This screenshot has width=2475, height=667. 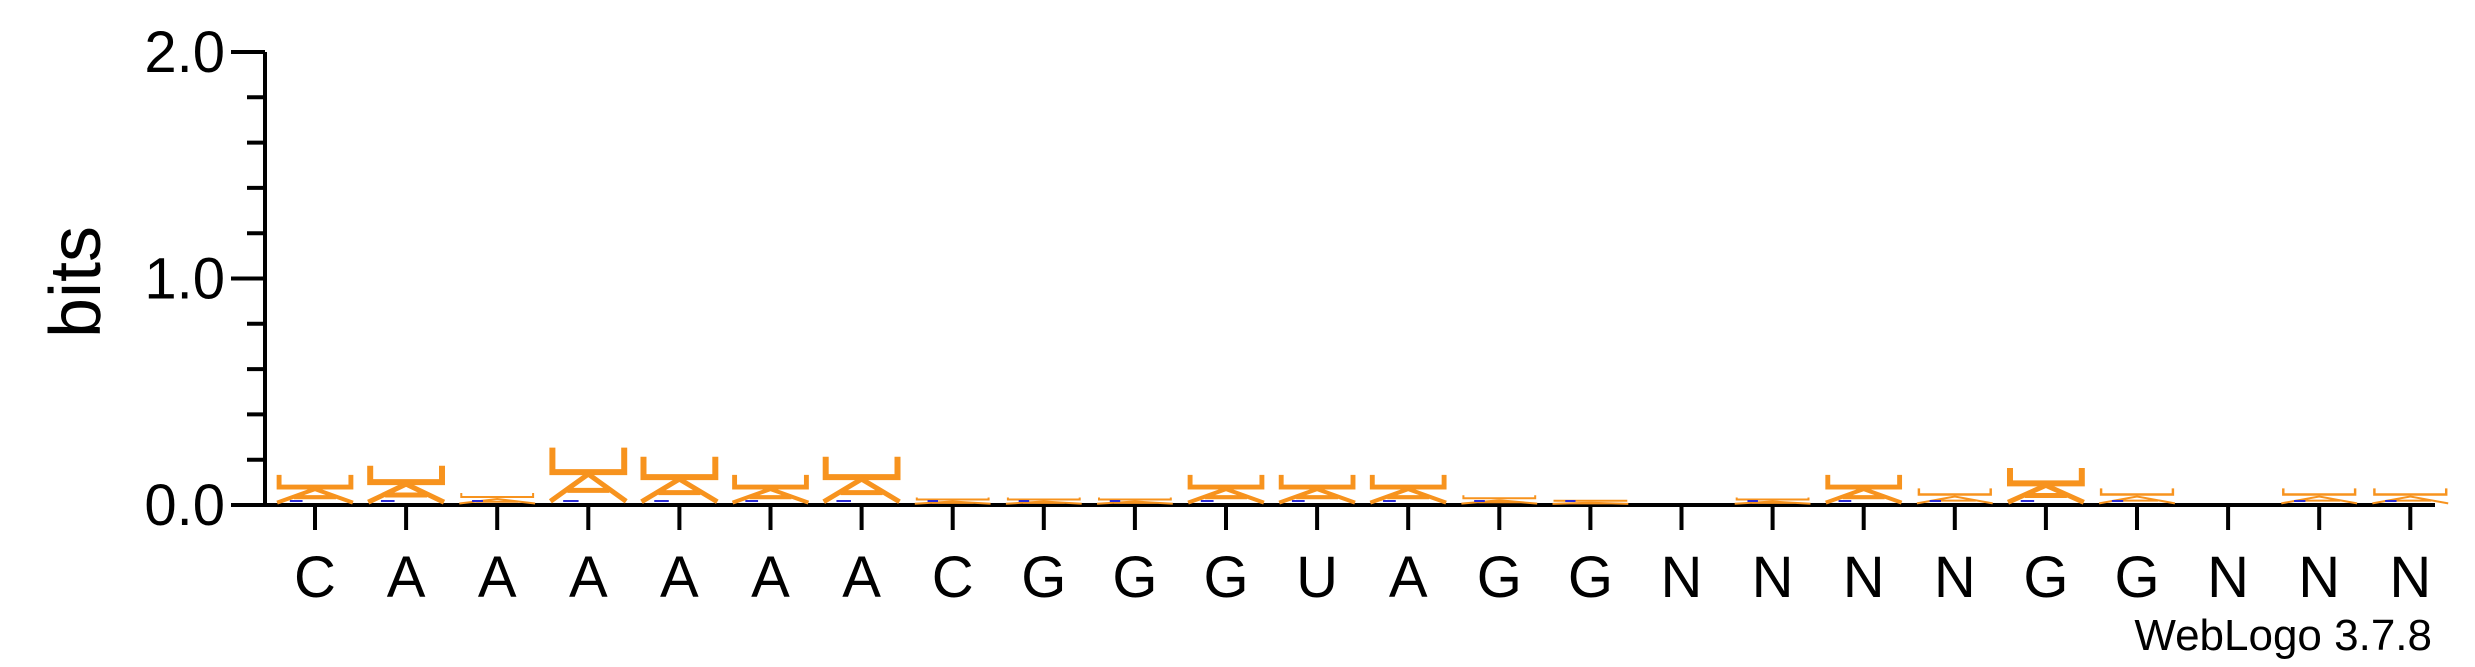 What do you see at coordinates (184, 279) in the screenshot?
I see `y-tick-label: 1.0` at bounding box center [184, 279].